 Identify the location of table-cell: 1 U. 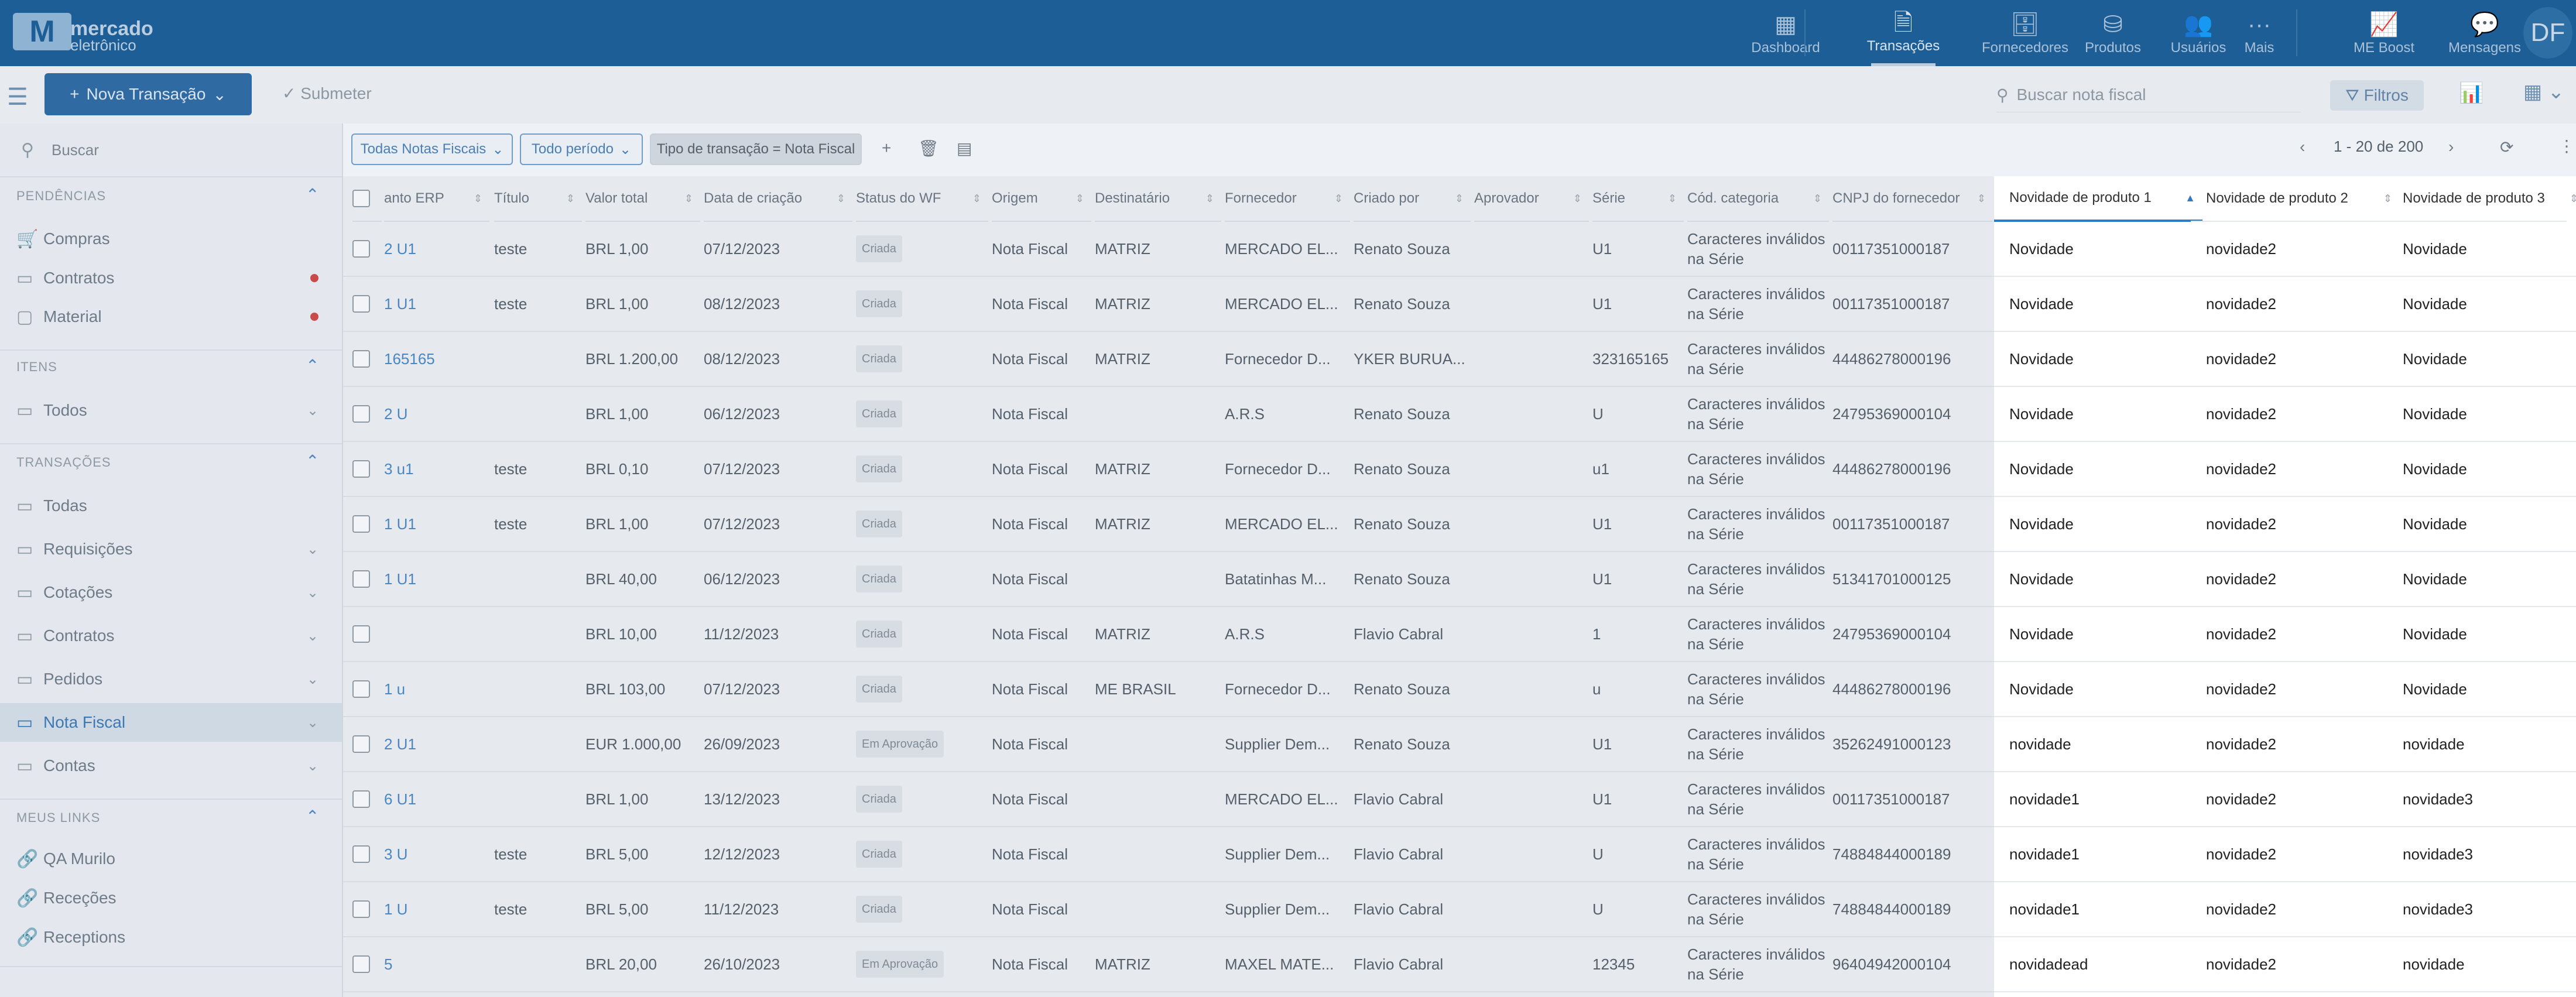
(436, 909).